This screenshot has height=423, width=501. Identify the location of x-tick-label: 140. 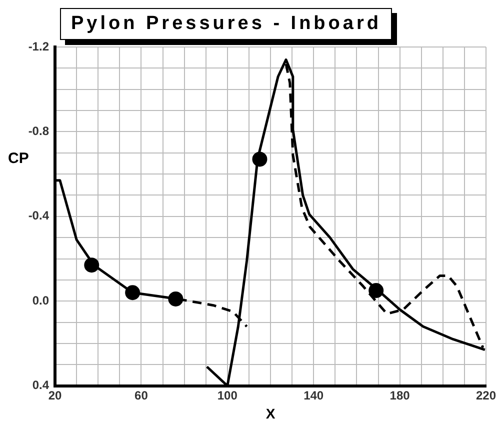
(314, 395).